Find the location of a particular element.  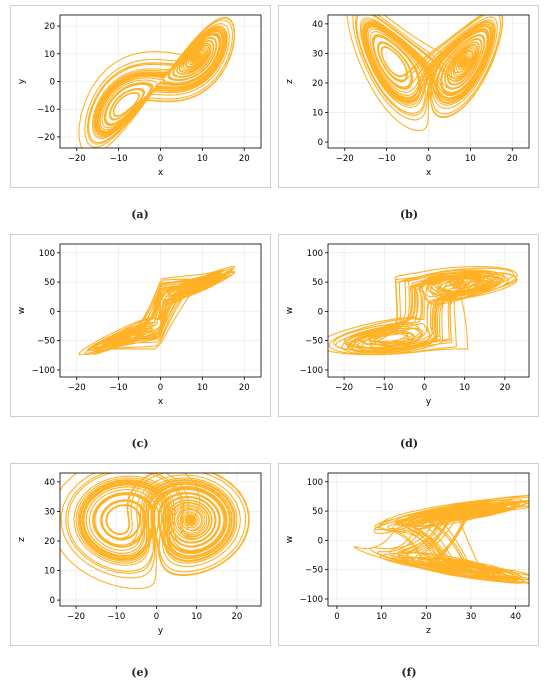

panel-frame-b is located at coordinates (408, 96).